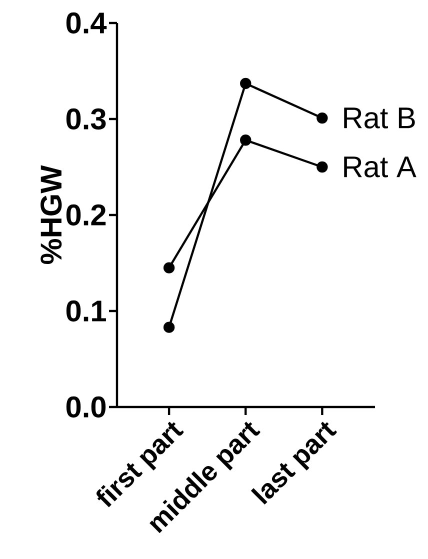 The image size is (428, 559). What do you see at coordinates (86, 23) in the screenshot?
I see `y-tick-label: 0.4` at bounding box center [86, 23].